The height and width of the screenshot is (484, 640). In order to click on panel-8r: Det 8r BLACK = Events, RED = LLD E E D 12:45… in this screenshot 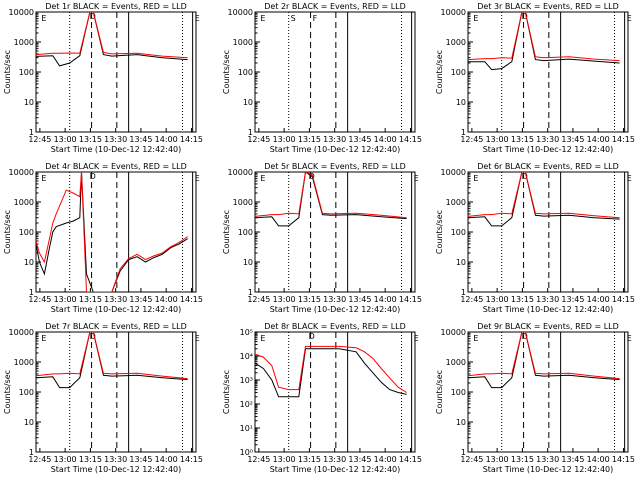, I will do `click(322, 398)`.